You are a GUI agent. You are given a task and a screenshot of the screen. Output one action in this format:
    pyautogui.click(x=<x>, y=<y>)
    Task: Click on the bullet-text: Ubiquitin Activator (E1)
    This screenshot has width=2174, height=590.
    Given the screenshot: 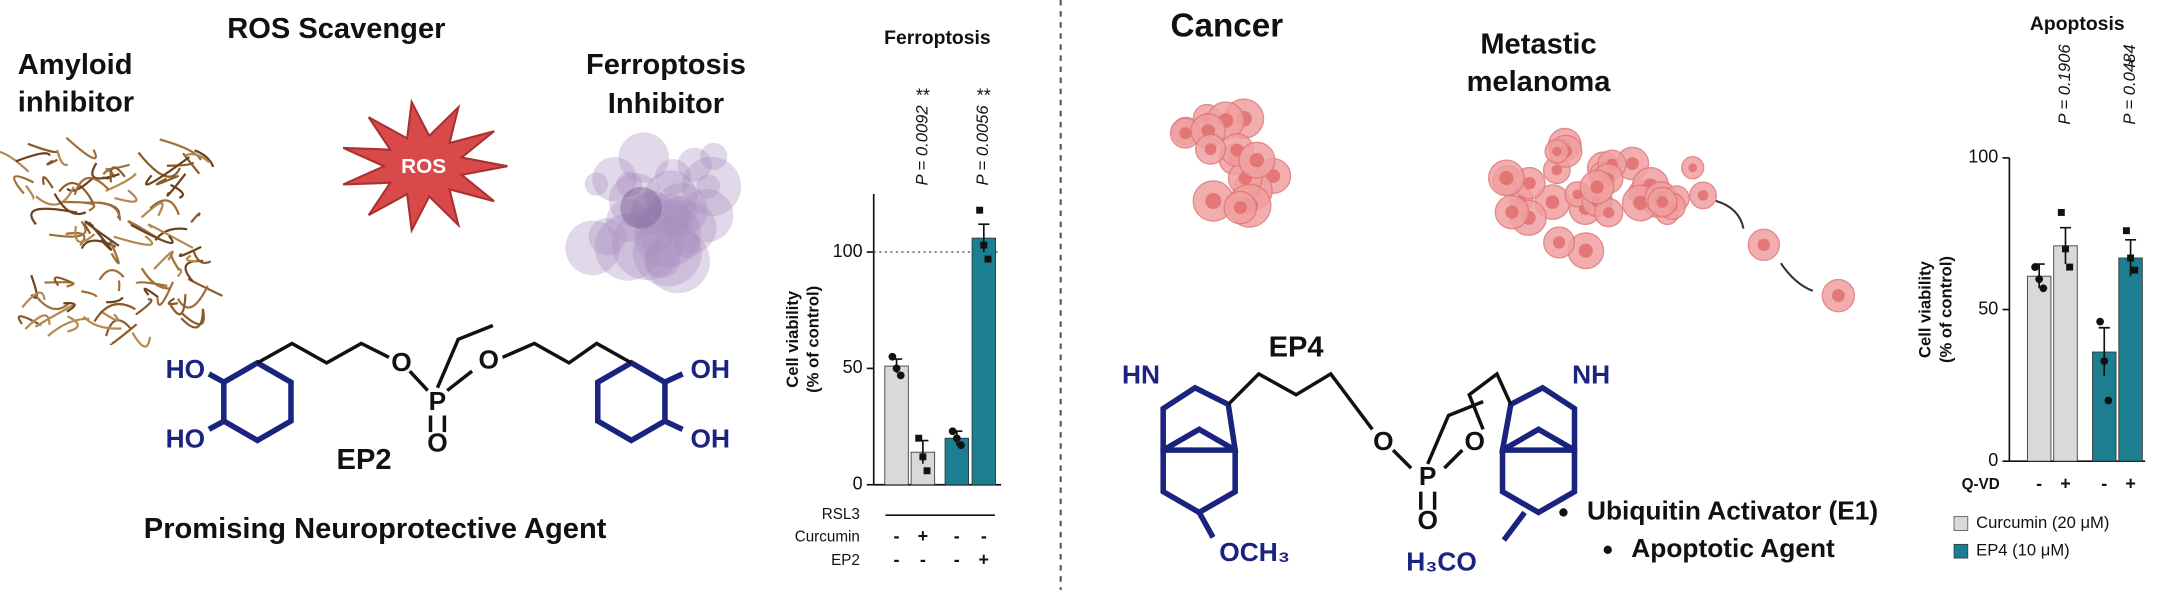 What is the action you would take?
    pyautogui.click(x=1732, y=510)
    